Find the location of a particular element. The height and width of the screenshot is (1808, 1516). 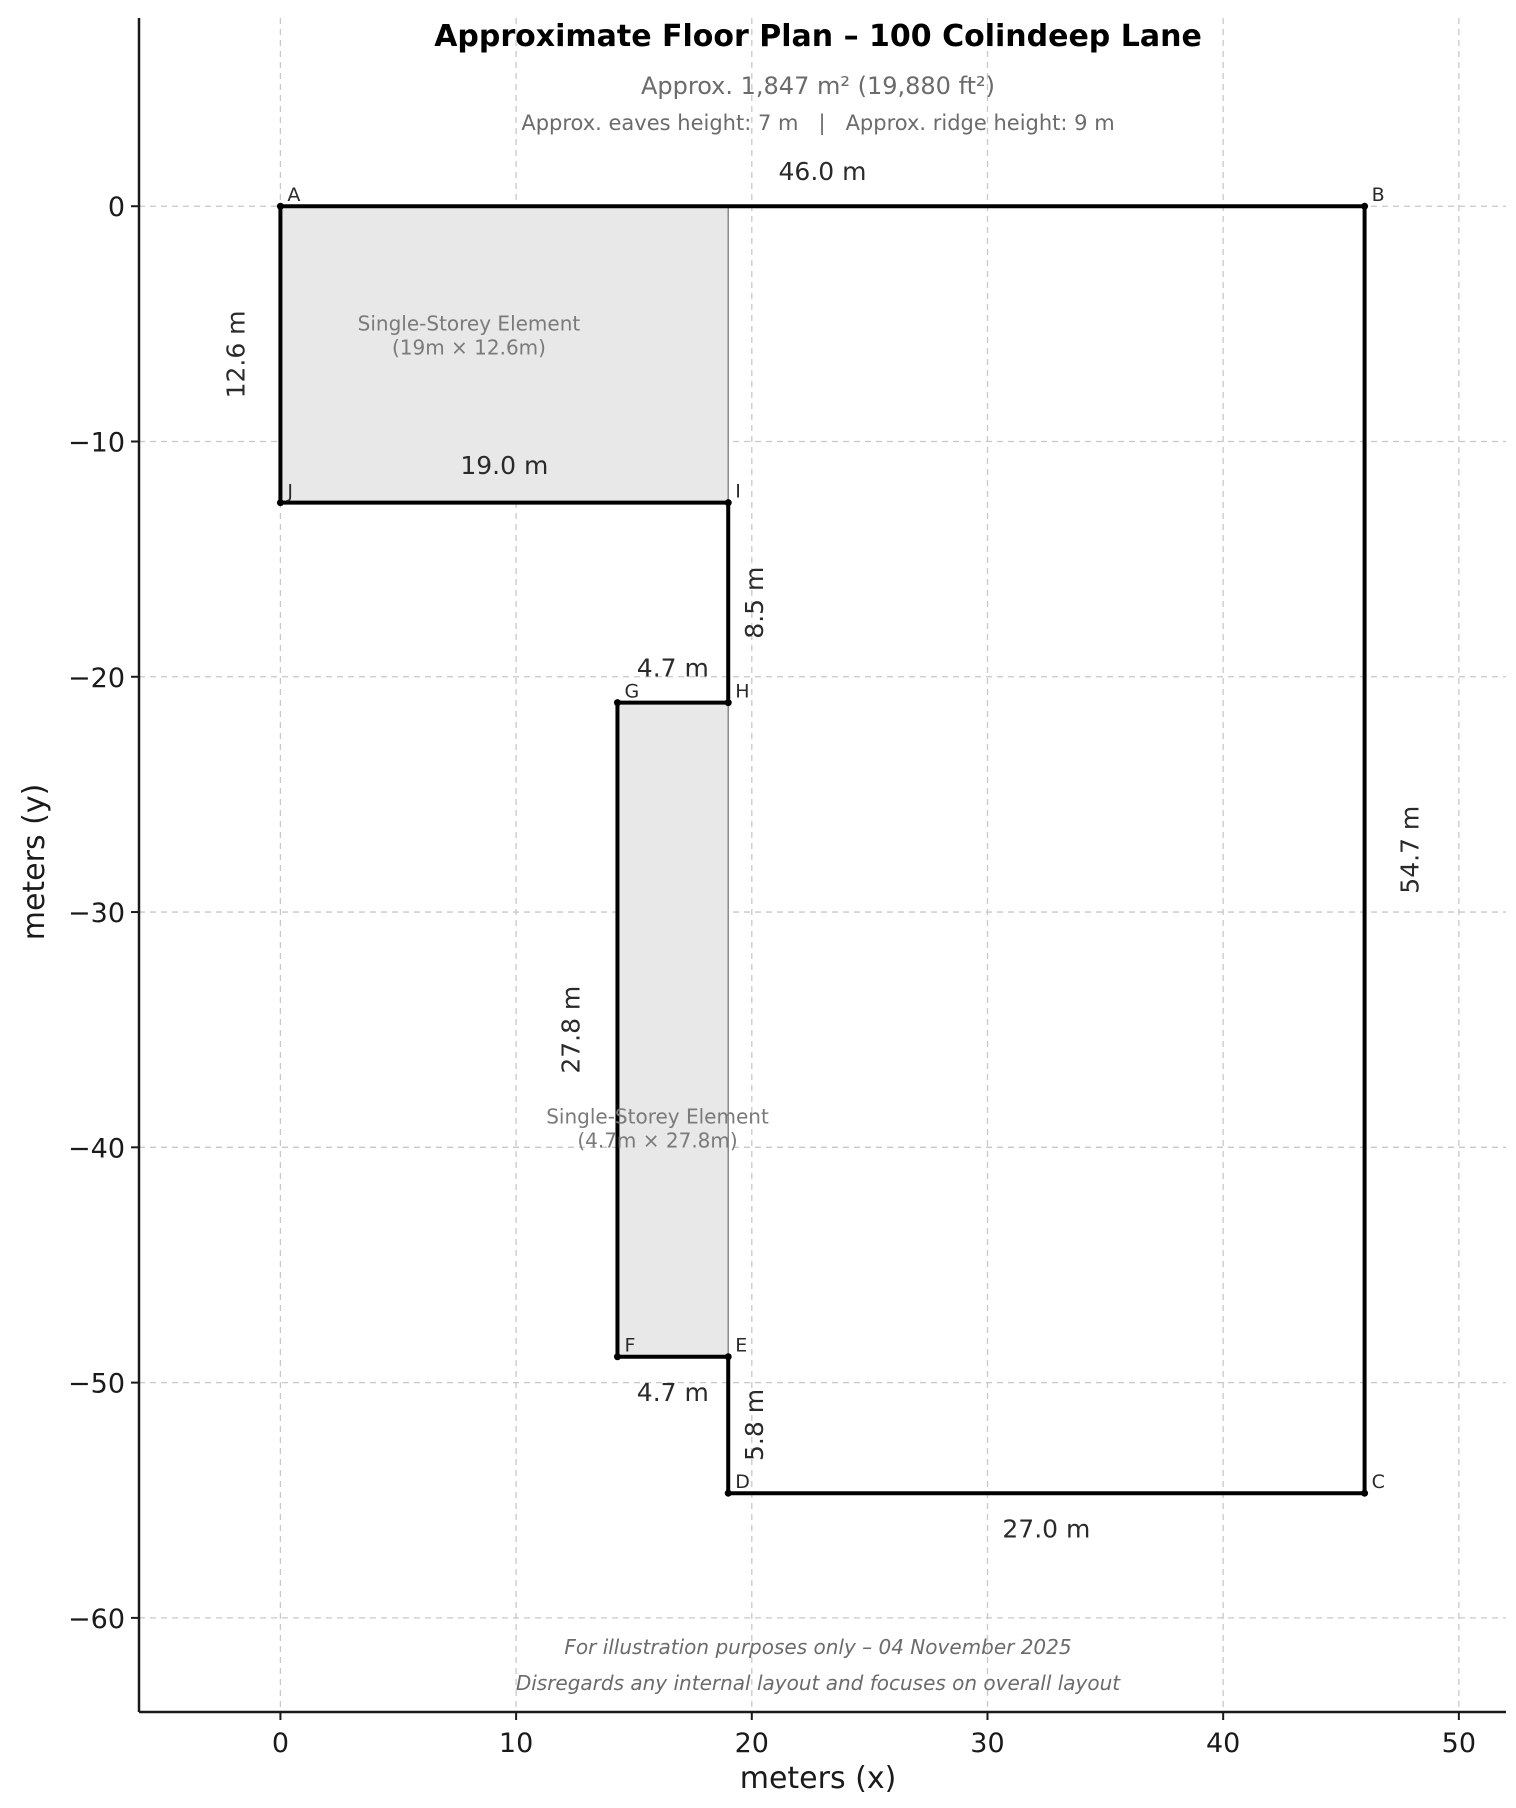

region-size-label: (19m × 12.6m) is located at coordinates (469, 348).